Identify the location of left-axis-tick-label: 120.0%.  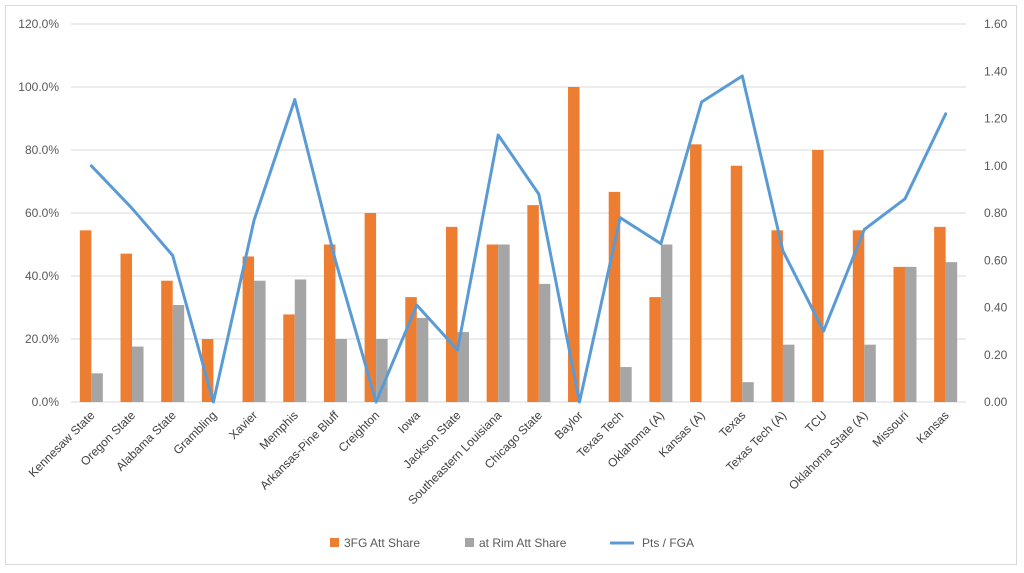
(38, 24).